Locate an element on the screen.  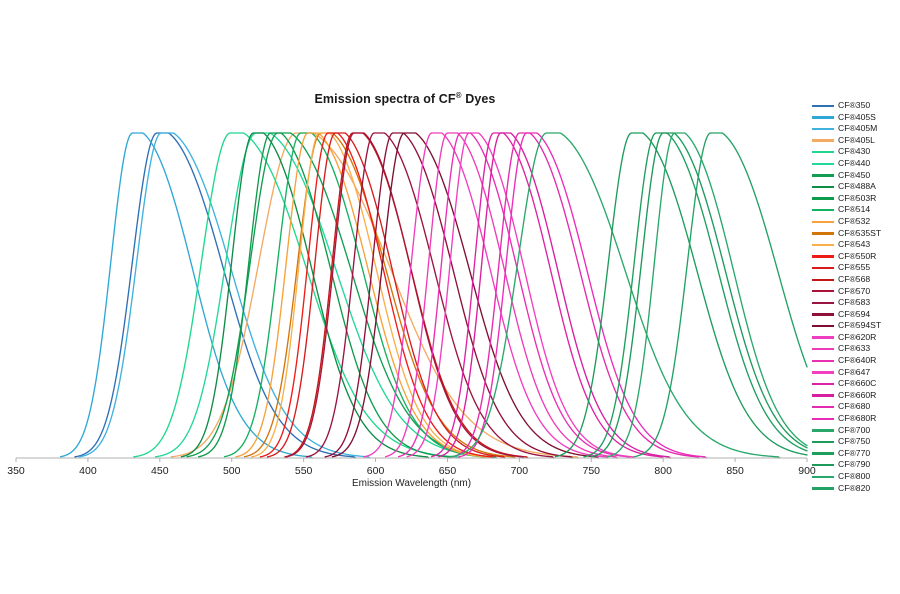
legend-item: CF®790 is located at coordinates (856, 465).